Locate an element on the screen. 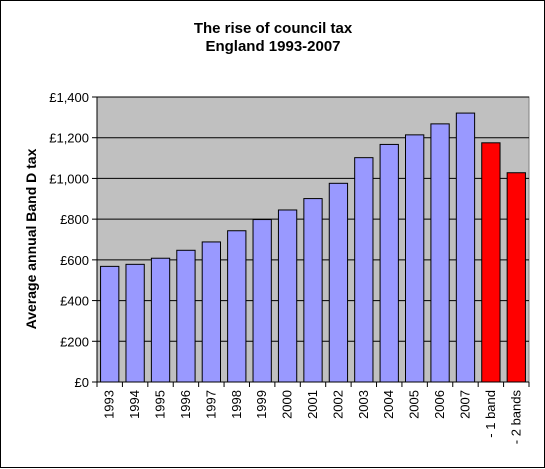  x-tick-label: 2004 is located at coordinates (388, 404).